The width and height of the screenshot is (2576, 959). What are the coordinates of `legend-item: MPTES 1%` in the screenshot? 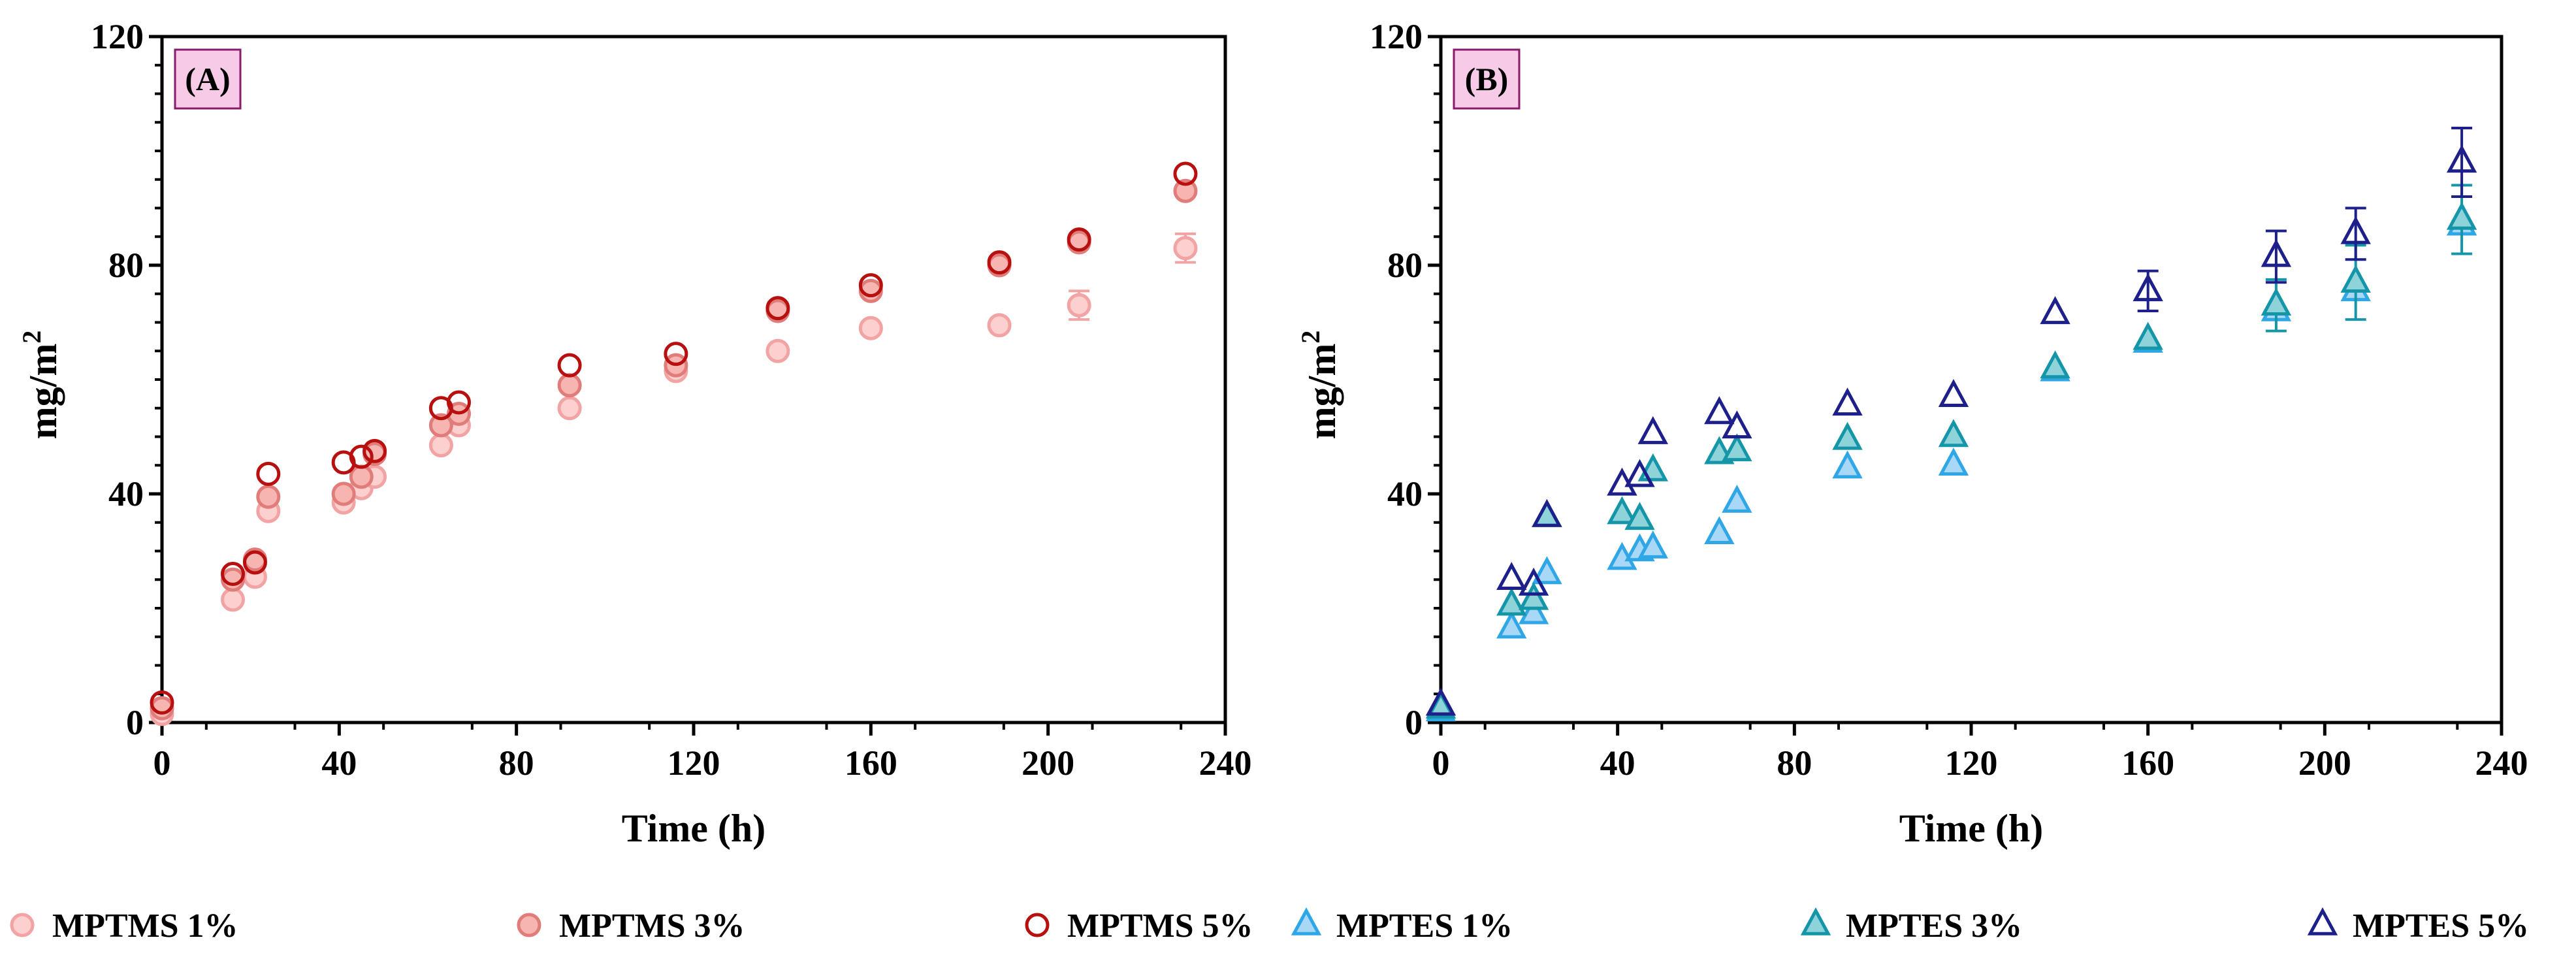 It's located at (1402, 926).